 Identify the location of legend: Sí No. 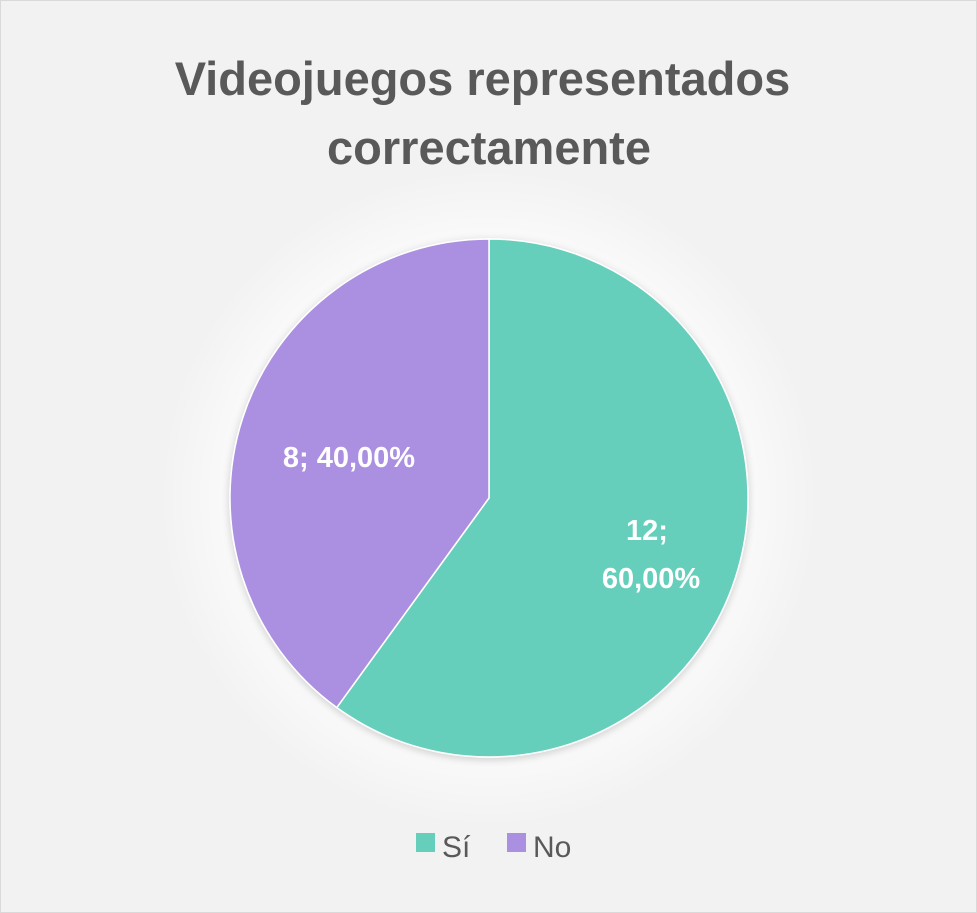
(493, 847).